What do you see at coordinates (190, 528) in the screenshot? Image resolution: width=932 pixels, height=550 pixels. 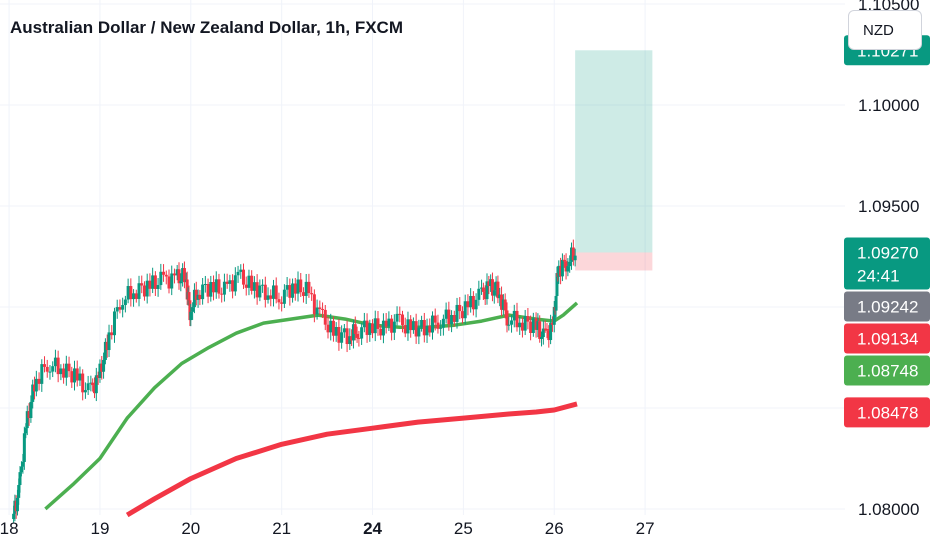 I see `x-axis-label: 20` at bounding box center [190, 528].